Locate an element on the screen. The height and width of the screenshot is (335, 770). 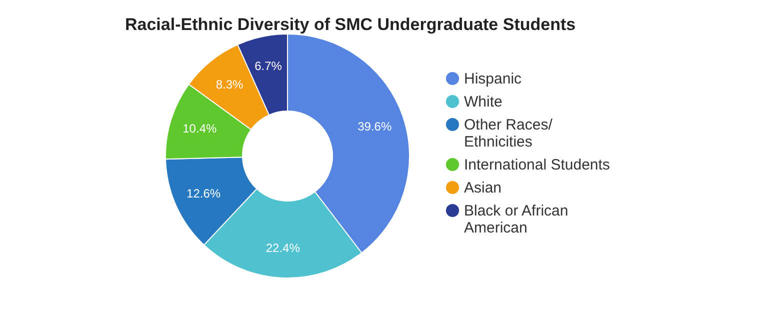
data-label: 10.4% is located at coordinates (199, 129).